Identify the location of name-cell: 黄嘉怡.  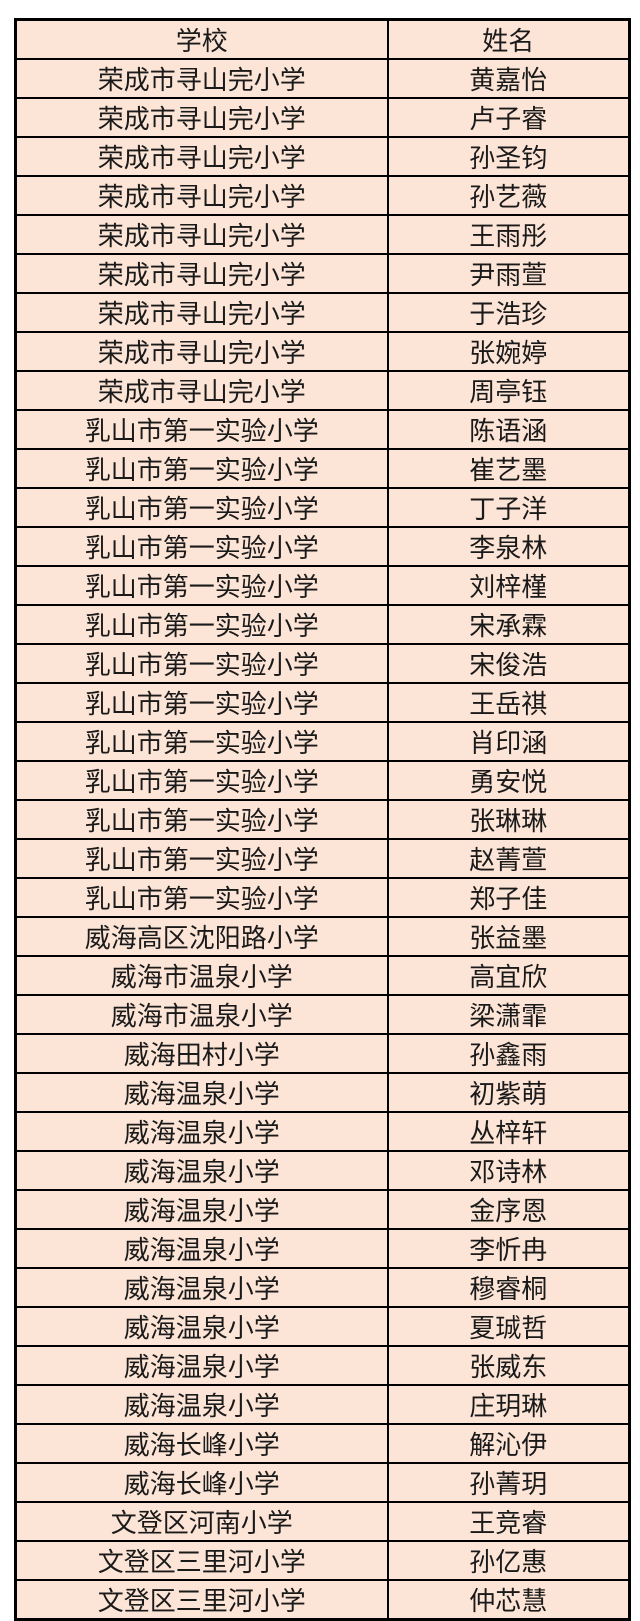
(508, 78).